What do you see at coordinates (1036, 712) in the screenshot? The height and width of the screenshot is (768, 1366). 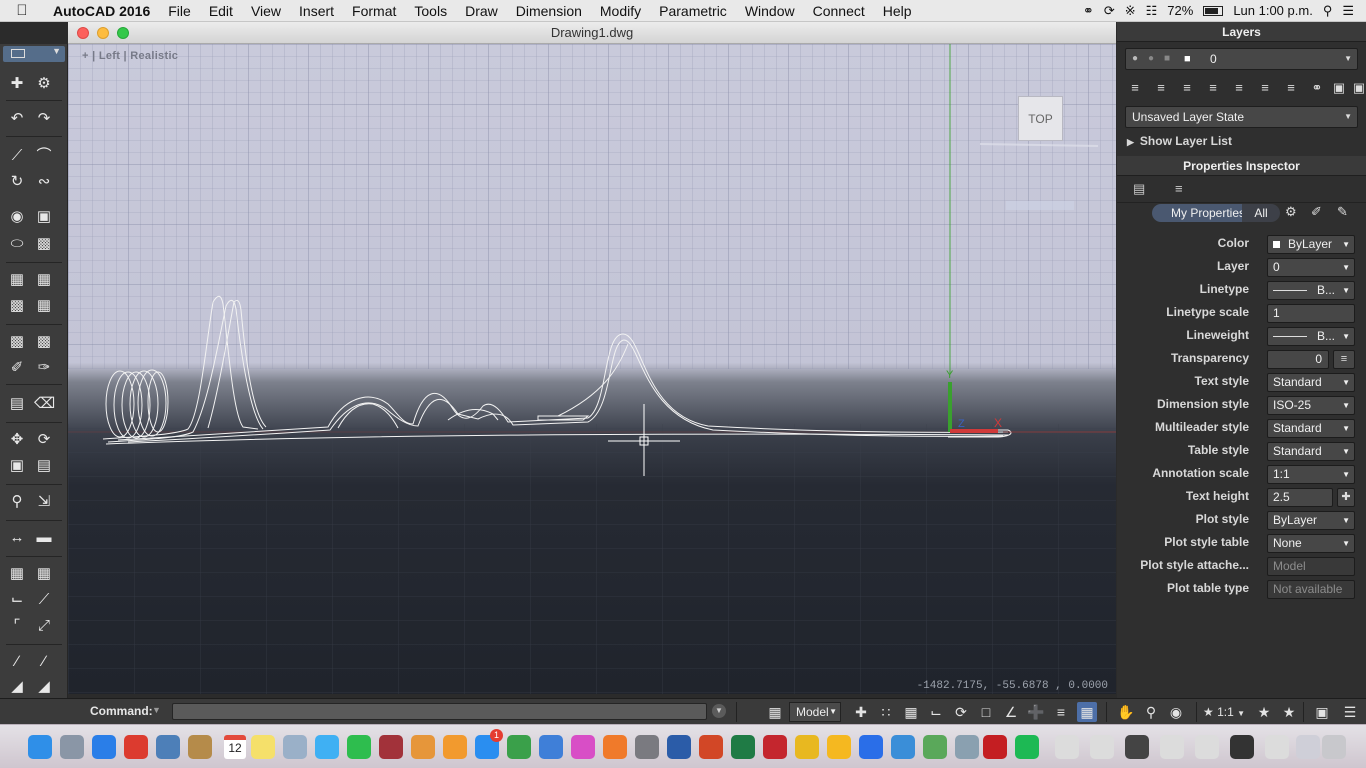 I see `dynamic-ucs-icon: ➕` at bounding box center [1036, 712].